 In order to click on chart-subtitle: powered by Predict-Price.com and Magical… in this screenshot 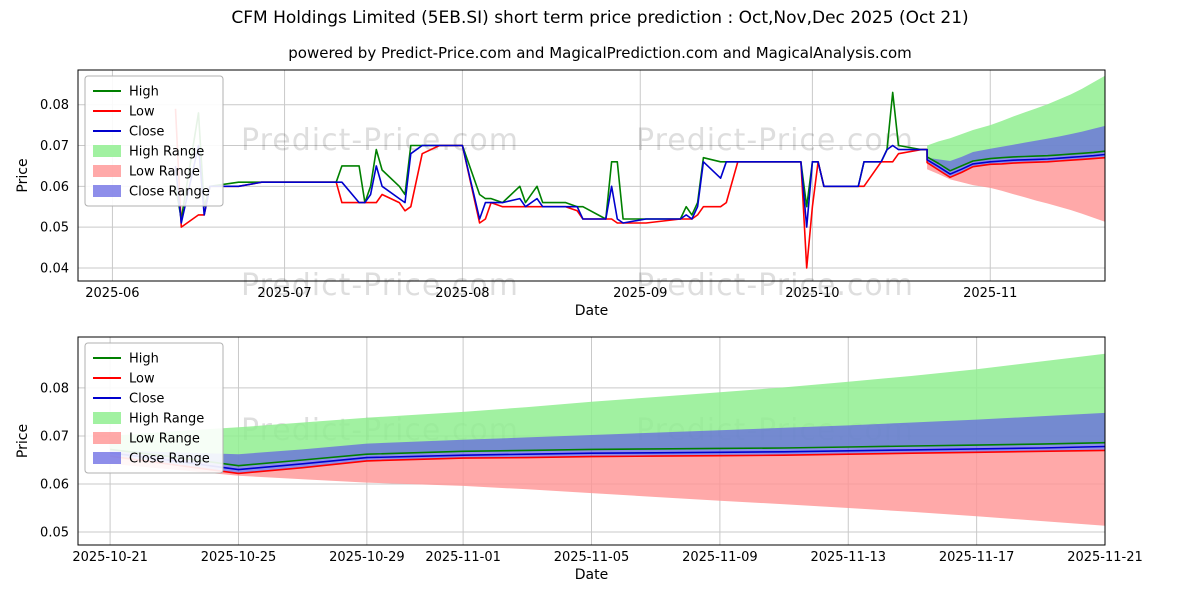, I will do `click(600, 53)`.